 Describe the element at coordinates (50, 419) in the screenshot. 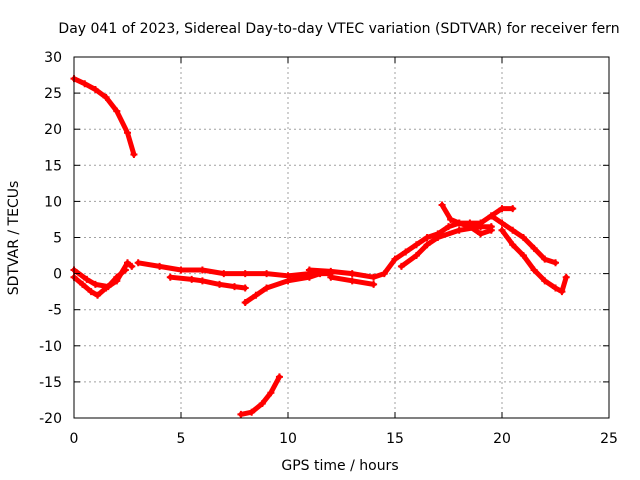

I see `y-tick-label: -20` at that location.